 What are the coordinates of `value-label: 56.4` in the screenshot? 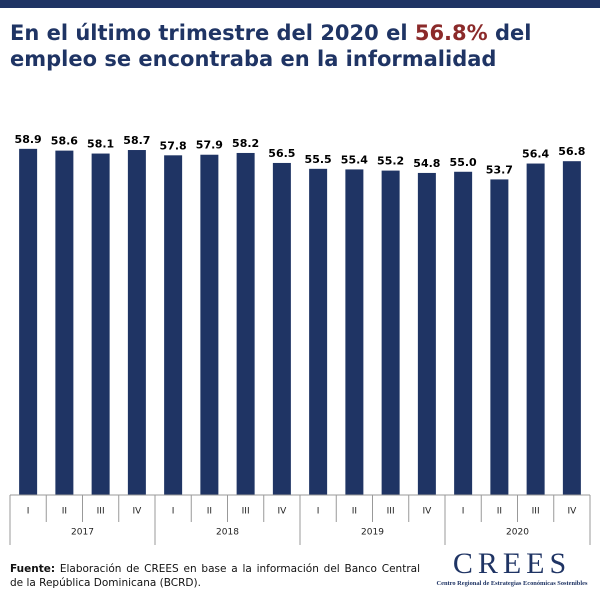 It's located at (535, 154).